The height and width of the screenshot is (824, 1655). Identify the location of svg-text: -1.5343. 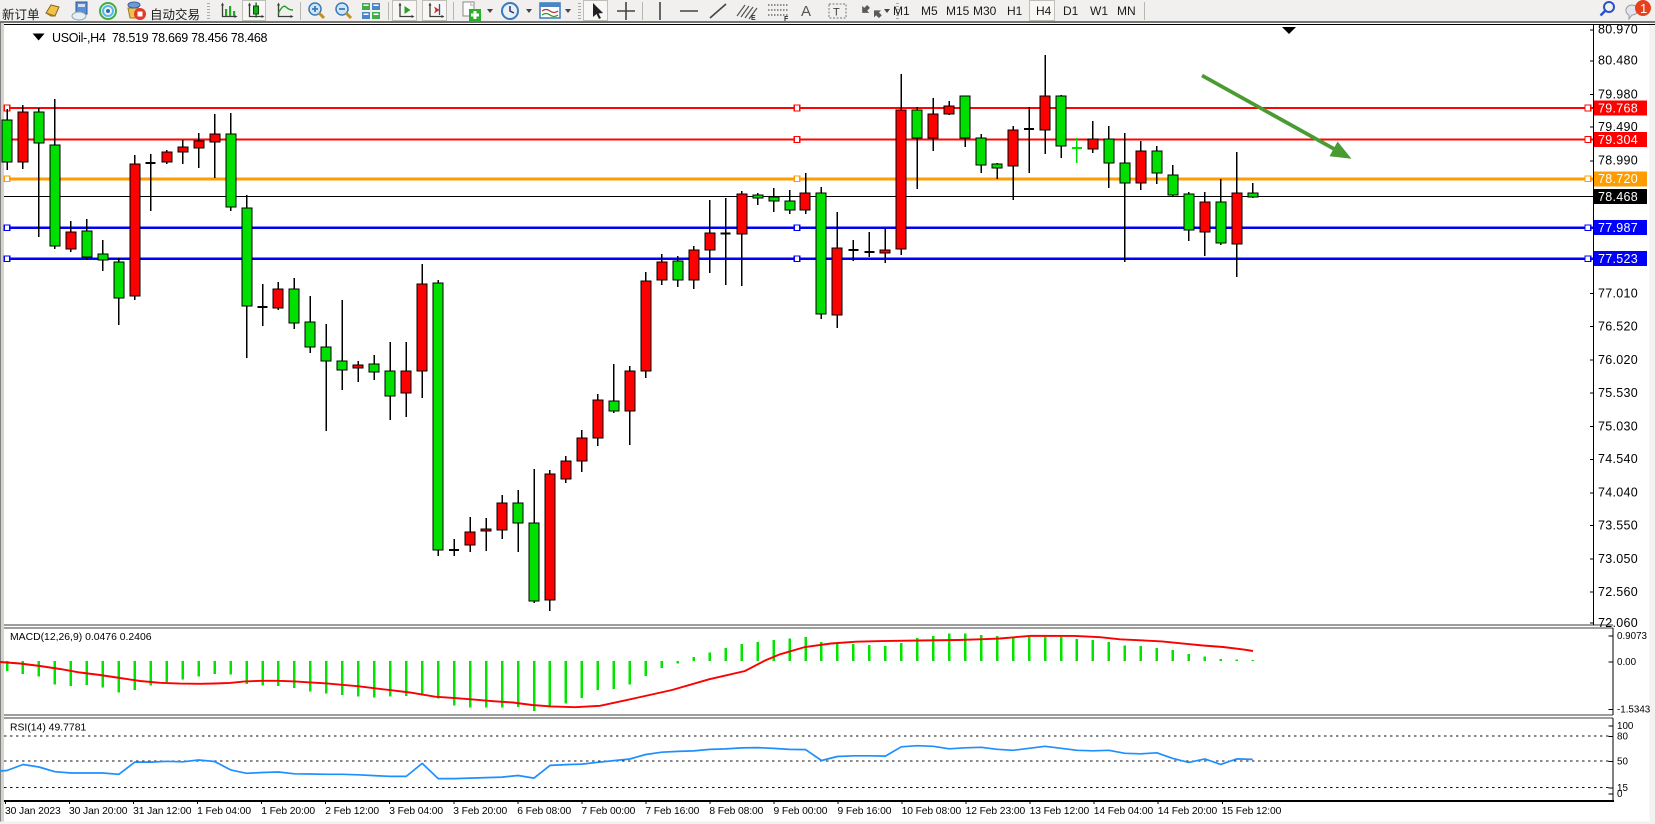
(1634, 709).